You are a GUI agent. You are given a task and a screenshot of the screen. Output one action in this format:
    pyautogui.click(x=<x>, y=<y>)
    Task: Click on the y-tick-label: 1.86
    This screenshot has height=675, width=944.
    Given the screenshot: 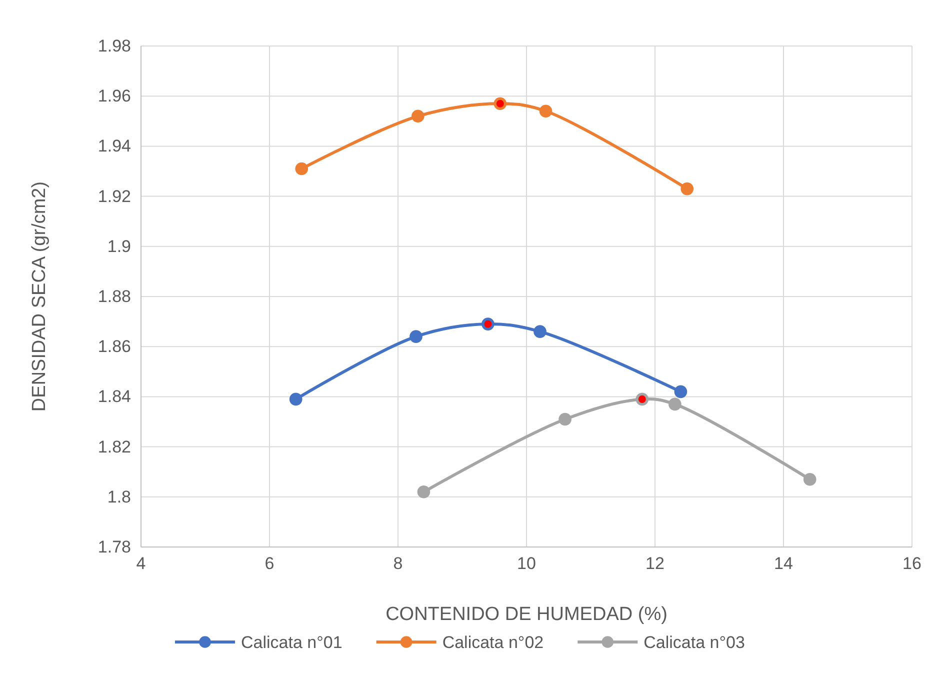 What is the action you would take?
    pyautogui.click(x=114, y=346)
    